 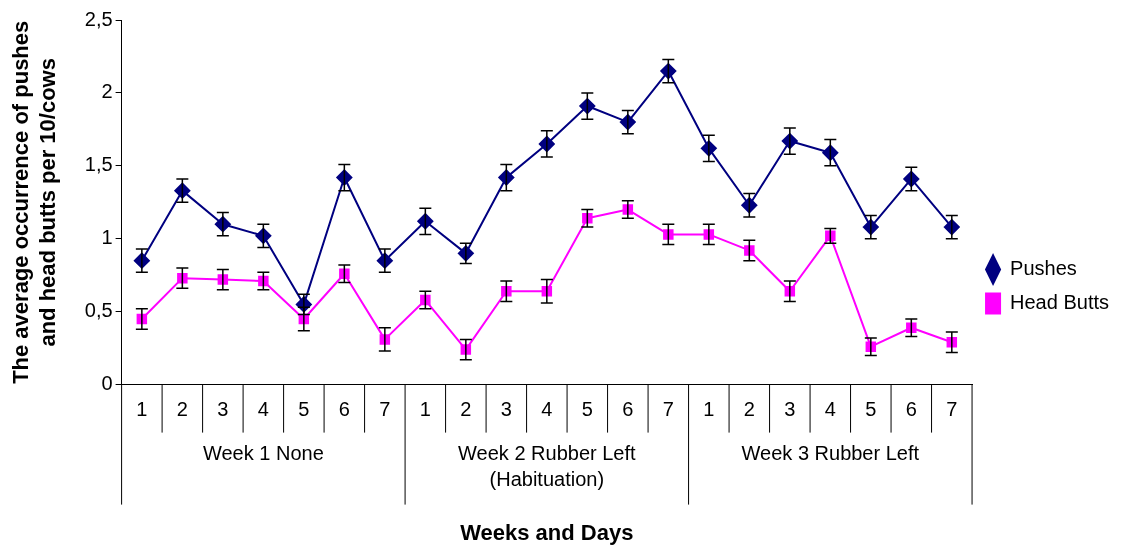 What do you see at coordinates (107, 91) in the screenshot?
I see `y-tick-label: 2` at bounding box center [107, 91].